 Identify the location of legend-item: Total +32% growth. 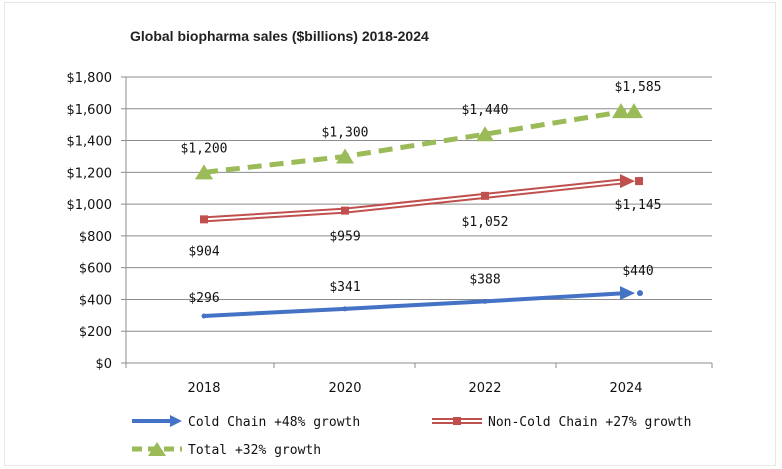
(226, 450).